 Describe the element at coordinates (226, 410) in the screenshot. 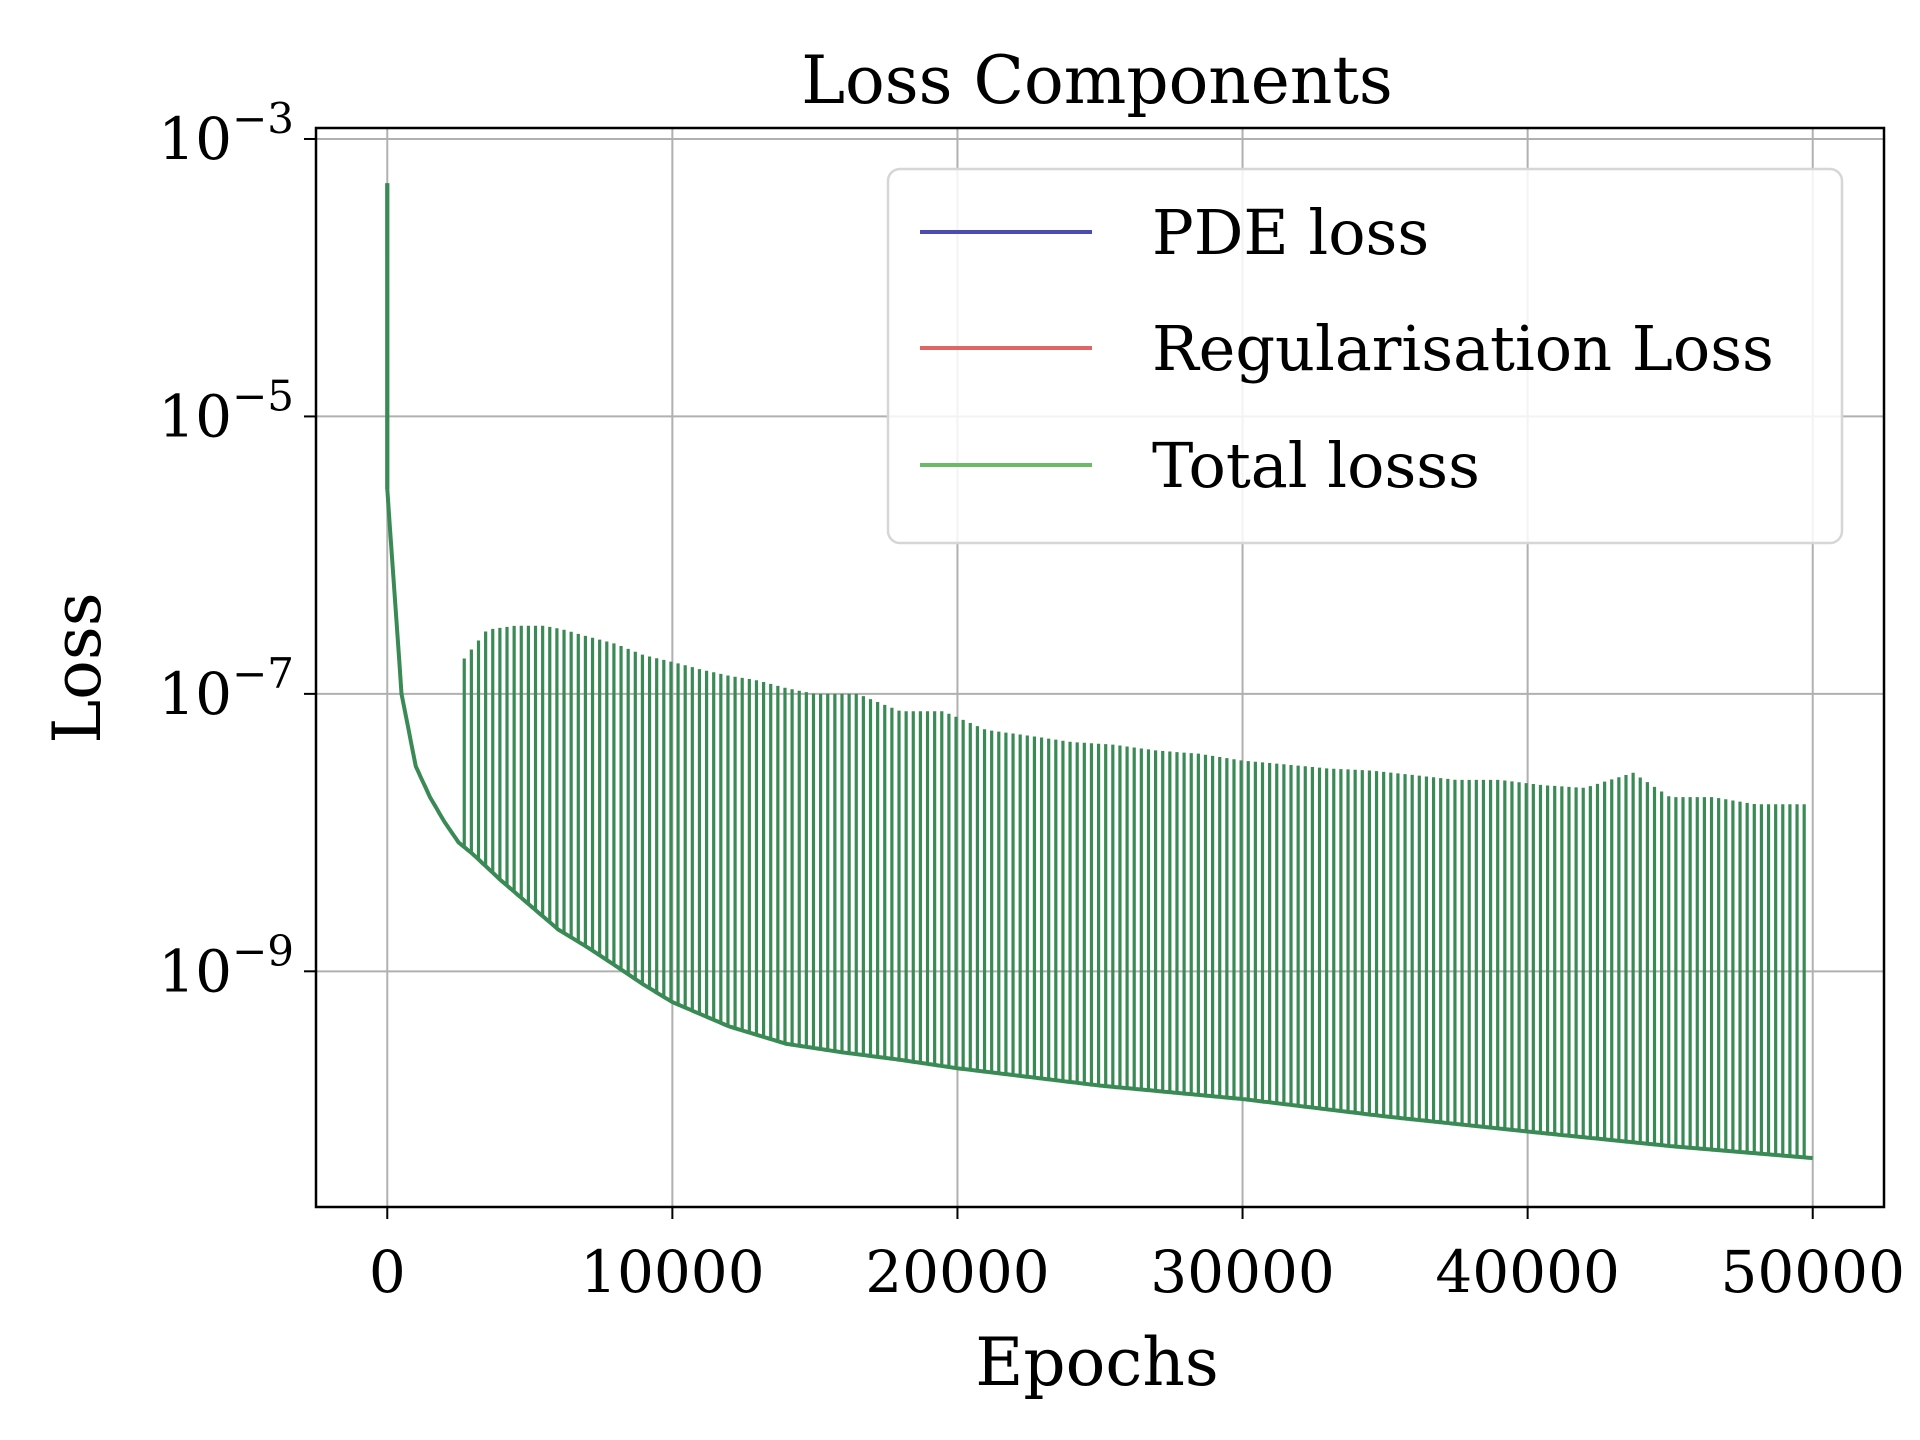

I see `y-tick-label: 10⁻⁵` at that location.